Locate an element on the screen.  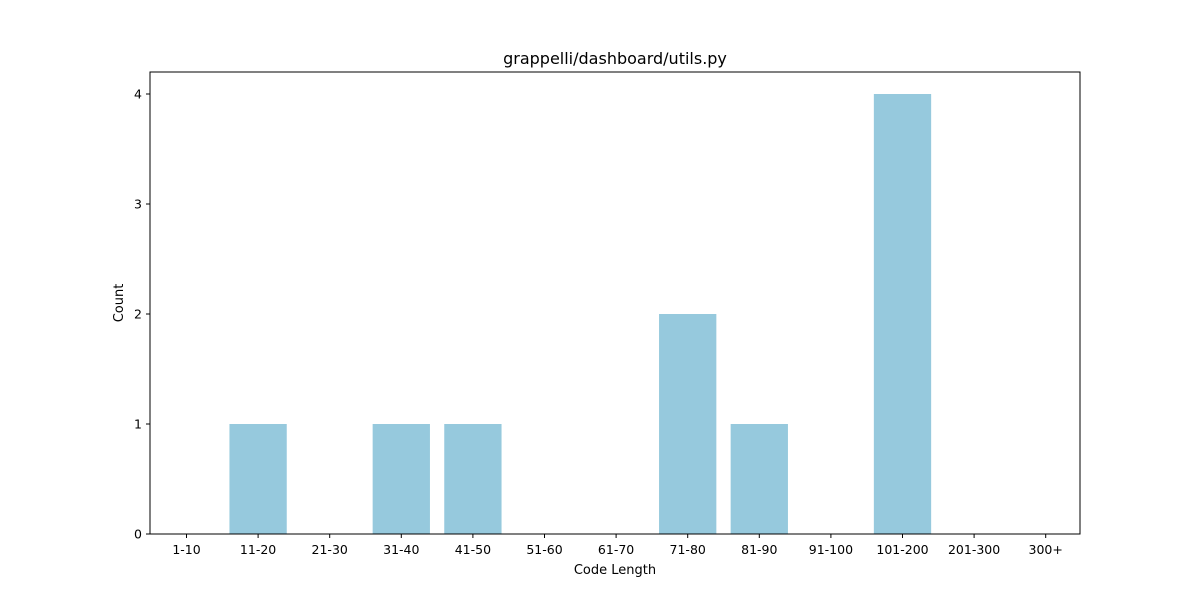
x-tick-label: 51-60 is located at coordinates (544, 549).